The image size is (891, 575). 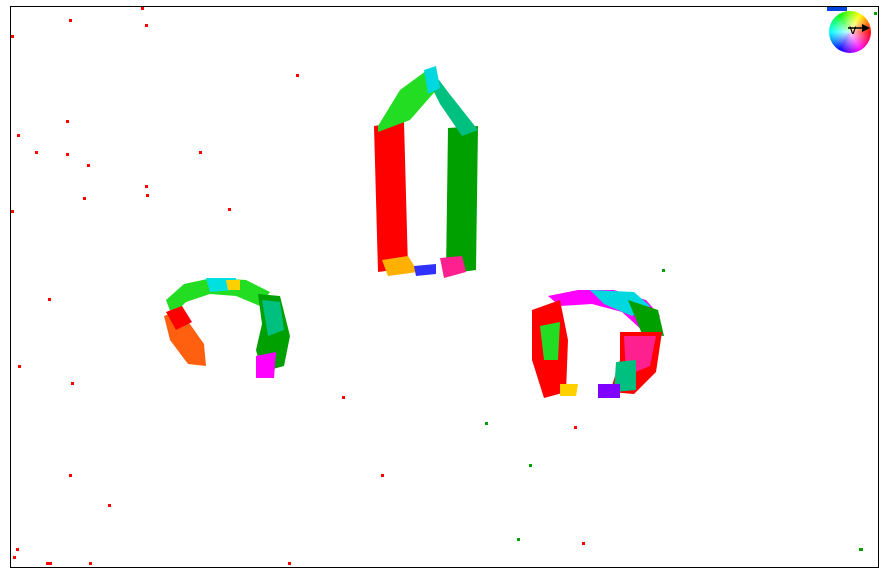 What do you see at coordinates (400, 266) in the screenshot?
I see `center-arch-base-left` at bounding box center [400, 266].